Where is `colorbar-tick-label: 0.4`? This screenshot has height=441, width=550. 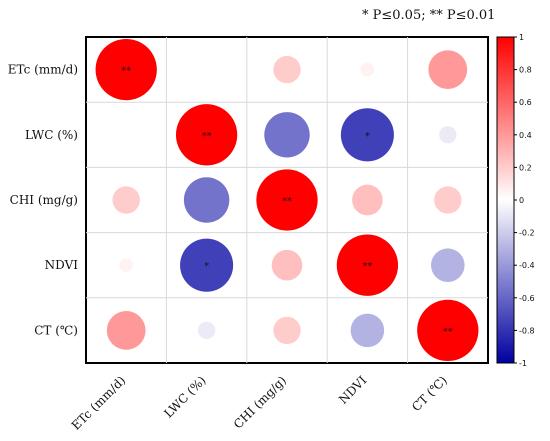 colorbar-tick-label: 0.4 is located at coordinates (525, 135).